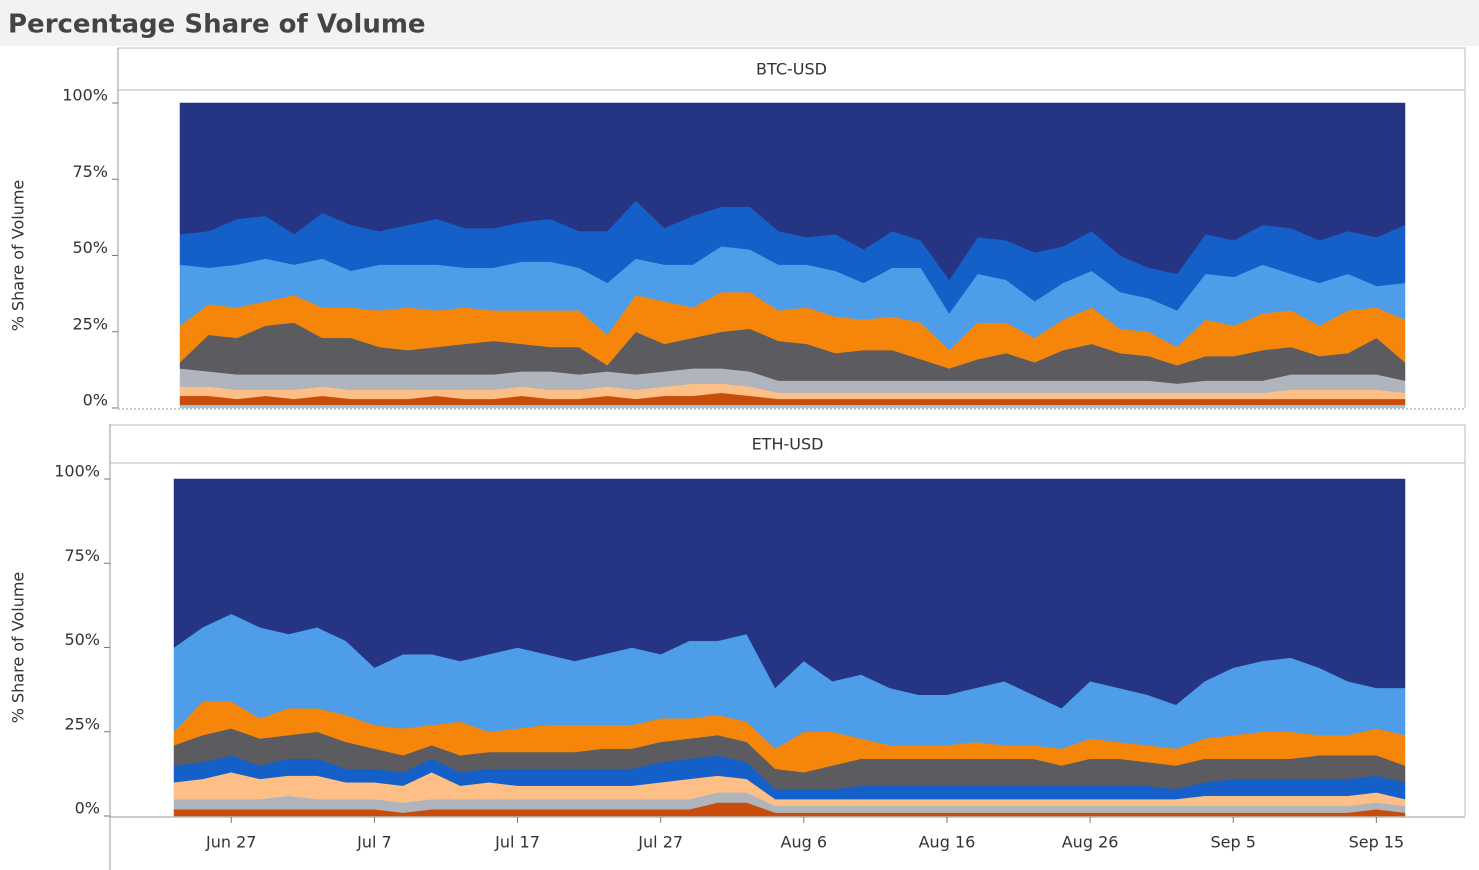 The image size is (1479, 870). What do you see at coordinates (374, 842) in the screenshot?
I see `x-tick-label: Jul 7` at bounding box center [374, 842].